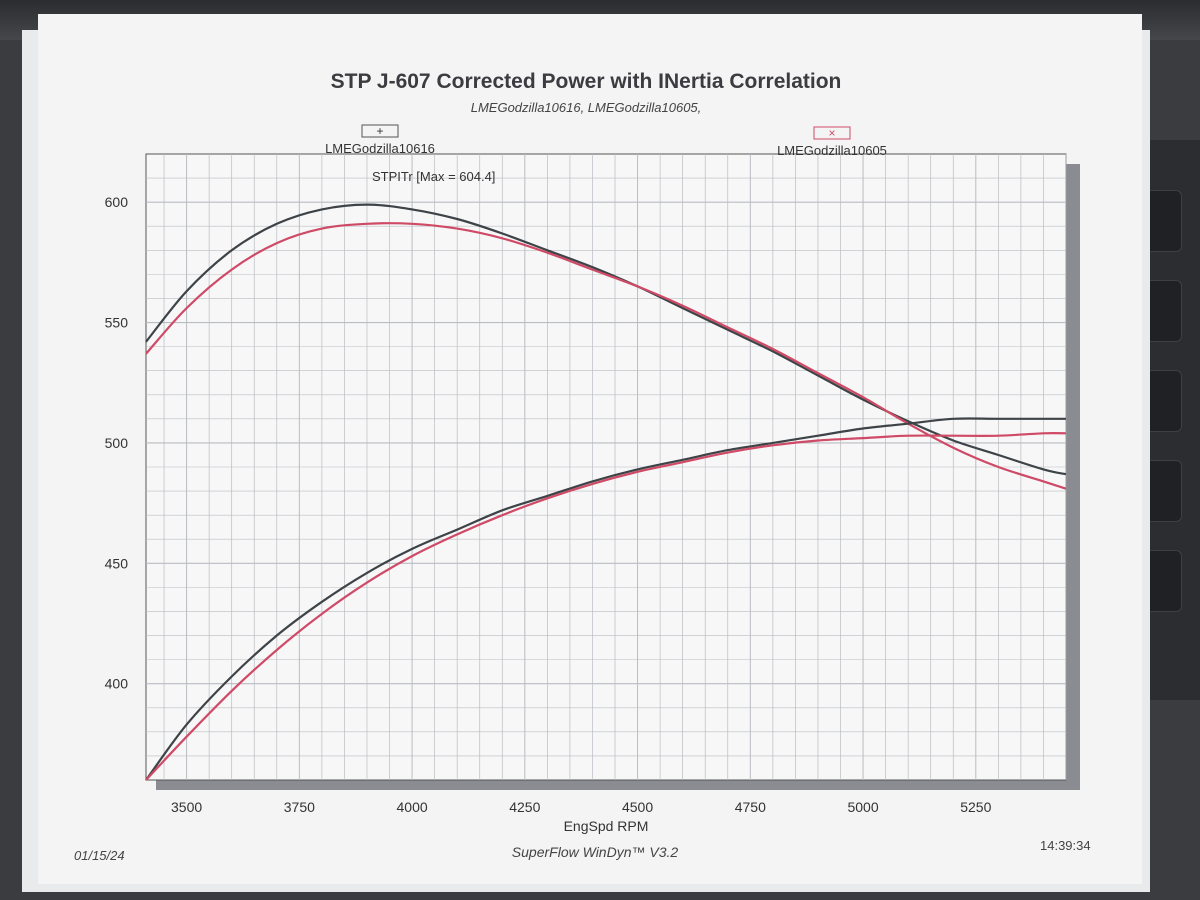  Describe the element at coordinates (117, 684) in the screenshot. I see `y-tick-label: 400` at that location.